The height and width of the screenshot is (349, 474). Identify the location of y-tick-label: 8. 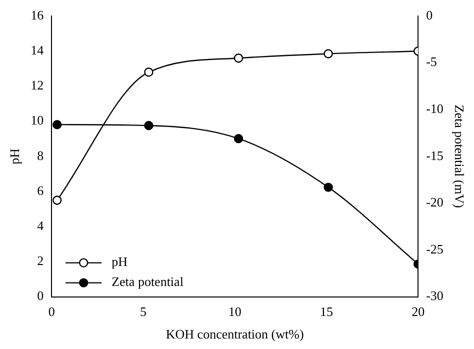
(40, 155).